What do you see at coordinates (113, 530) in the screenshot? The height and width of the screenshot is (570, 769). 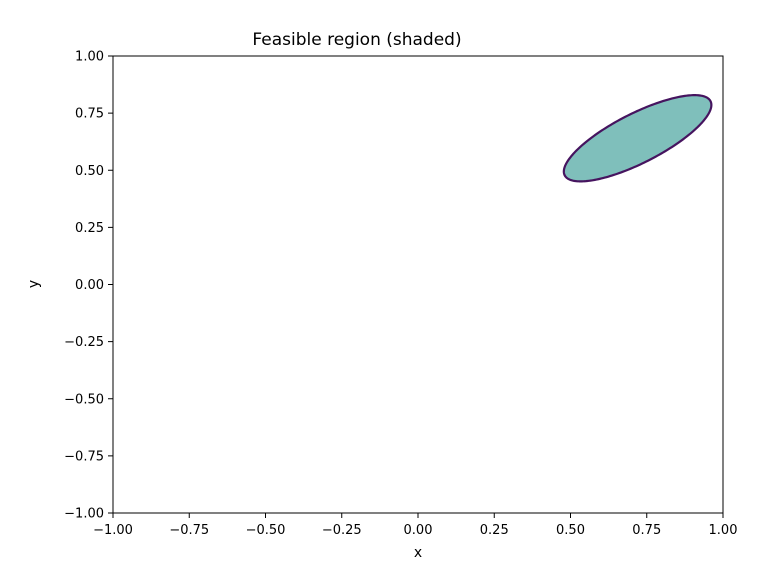 I see `x-tick-label: −1.00` at bounding box center [113, 530].